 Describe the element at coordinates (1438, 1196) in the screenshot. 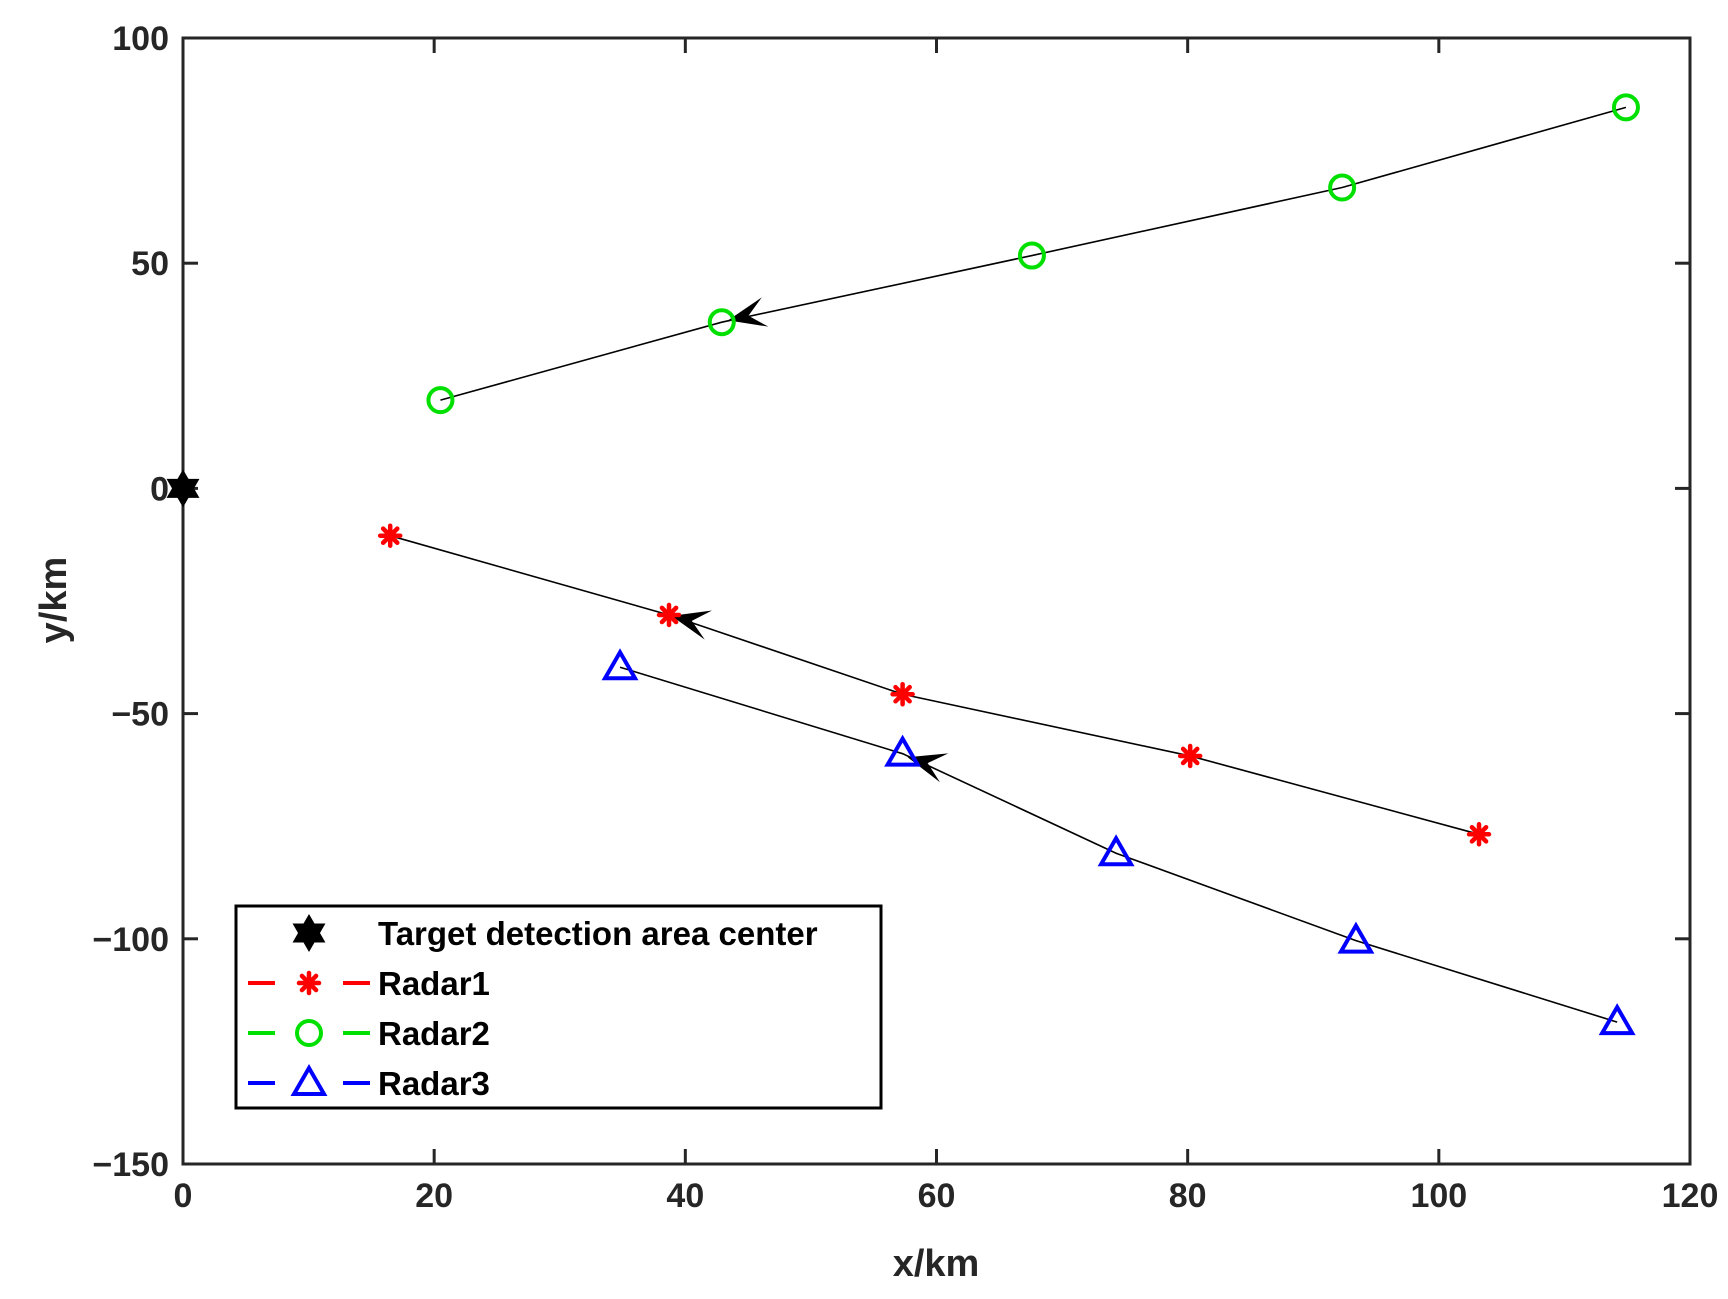

I see `x-tick-label: 100` at that location.